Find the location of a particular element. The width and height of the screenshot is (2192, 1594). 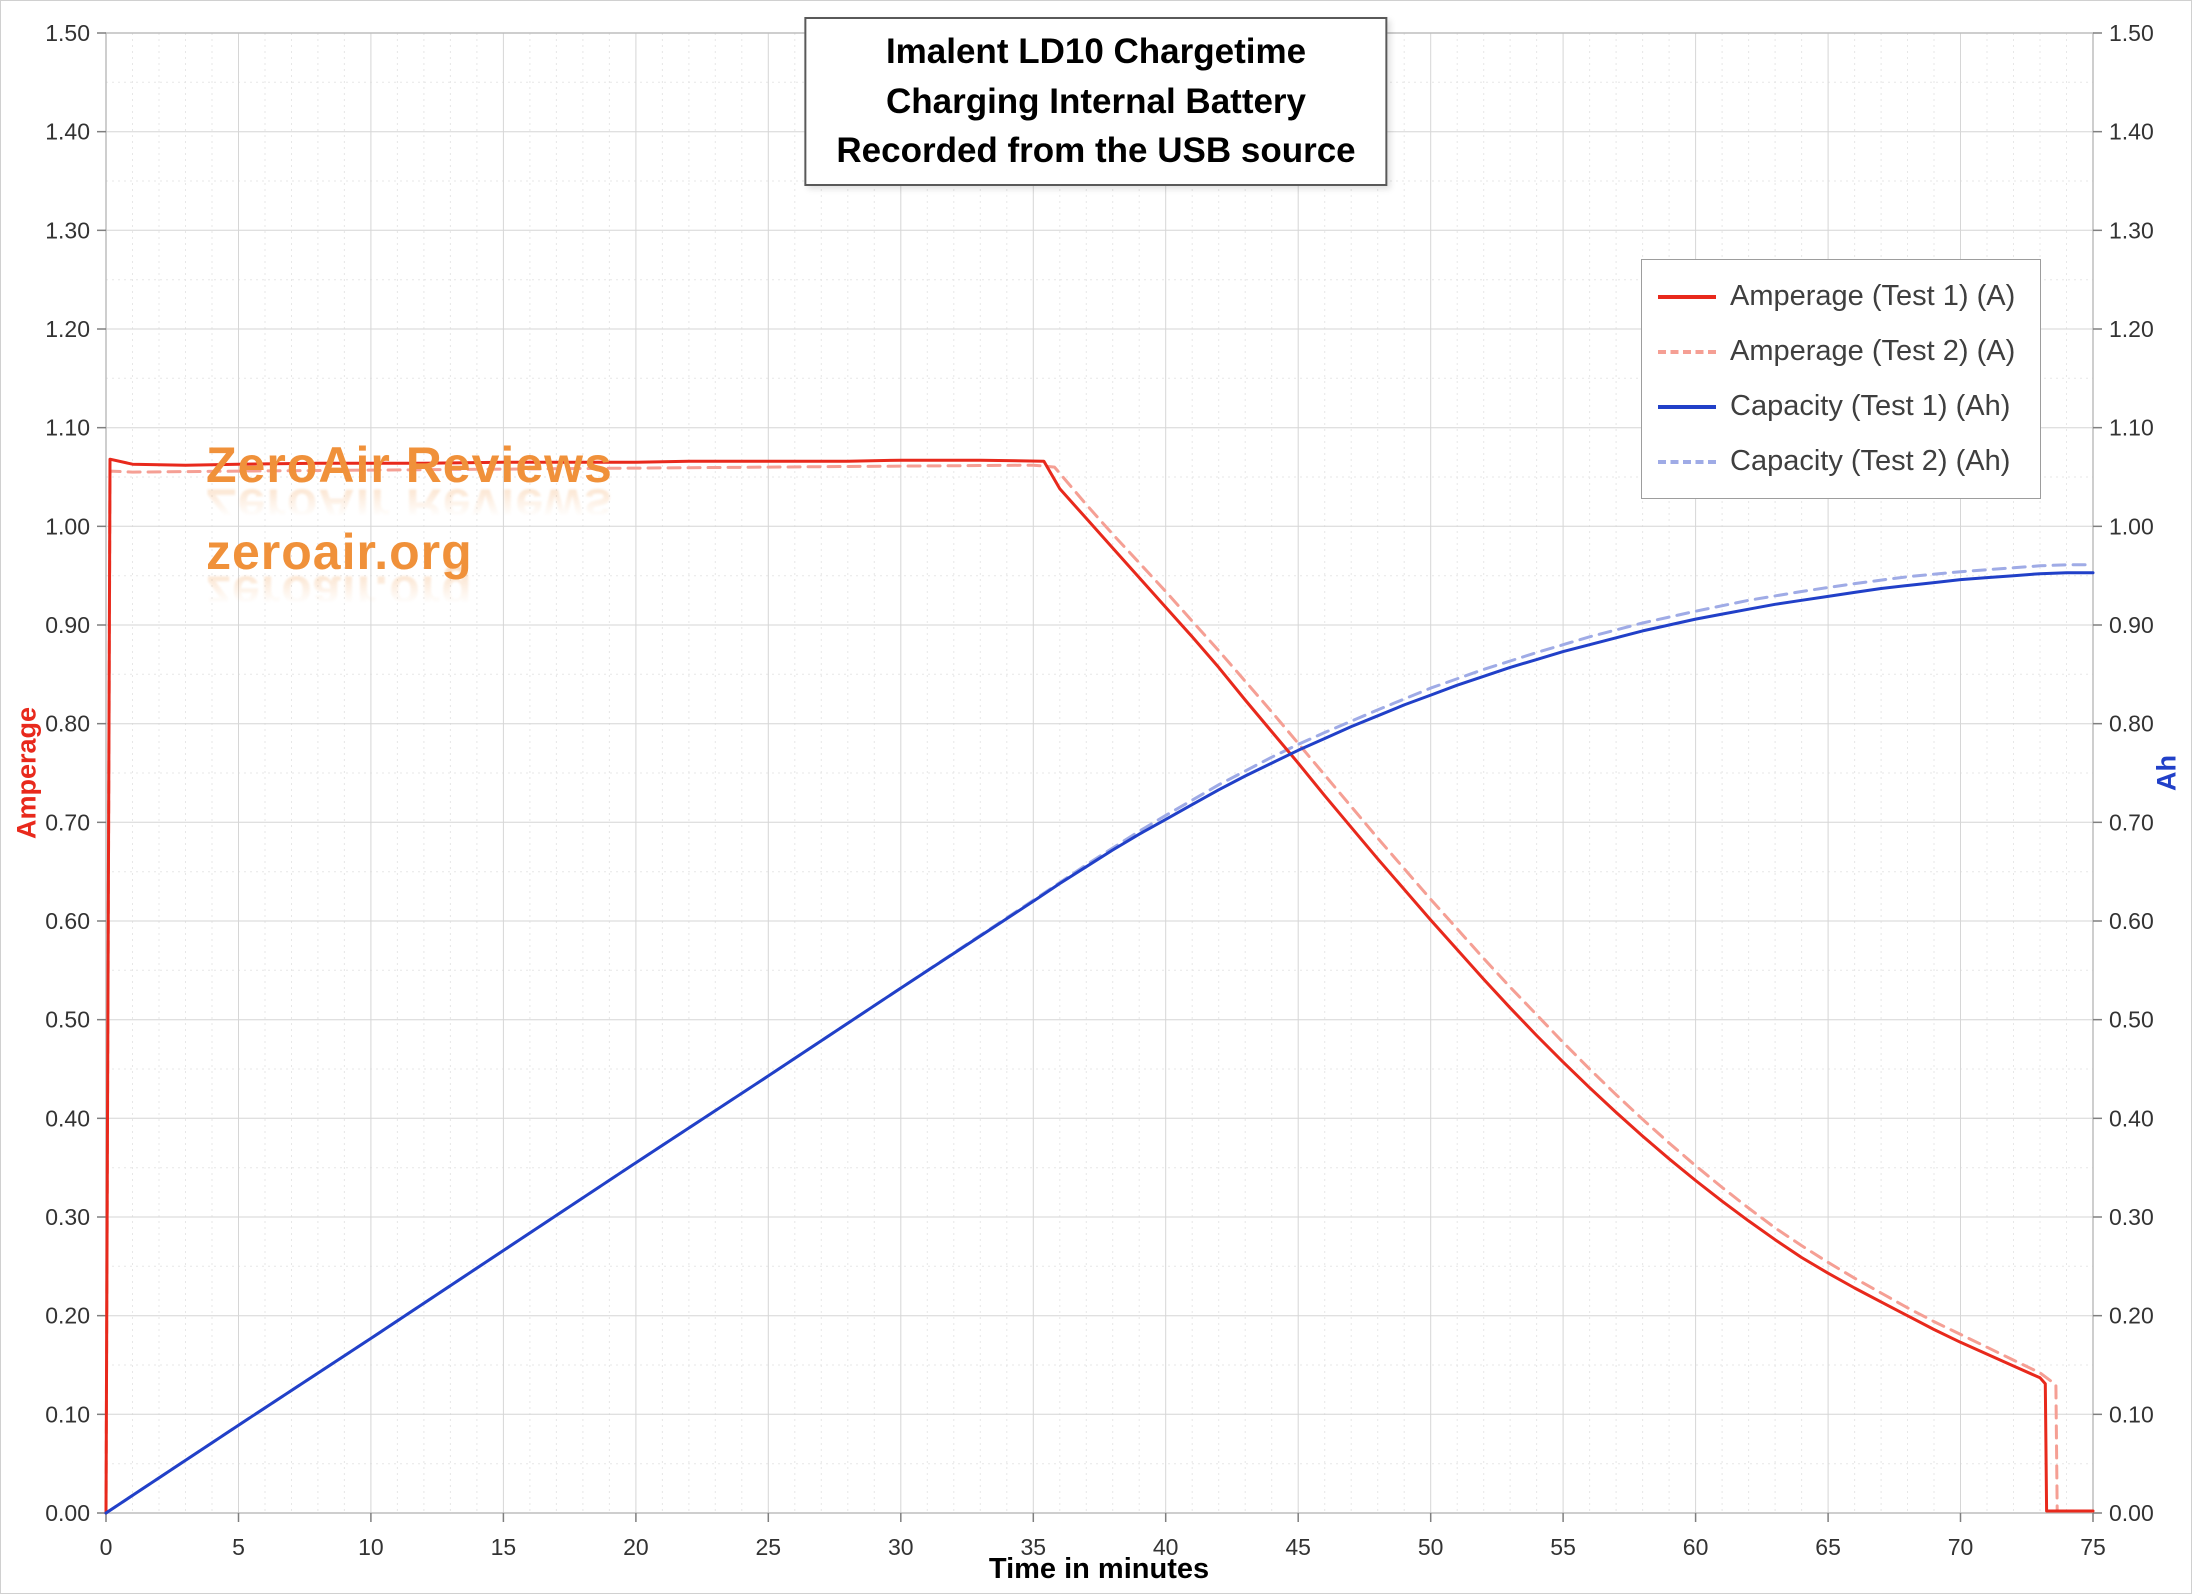

legend-line-sample-blue-dashed is located at coordinates (1687, 461).